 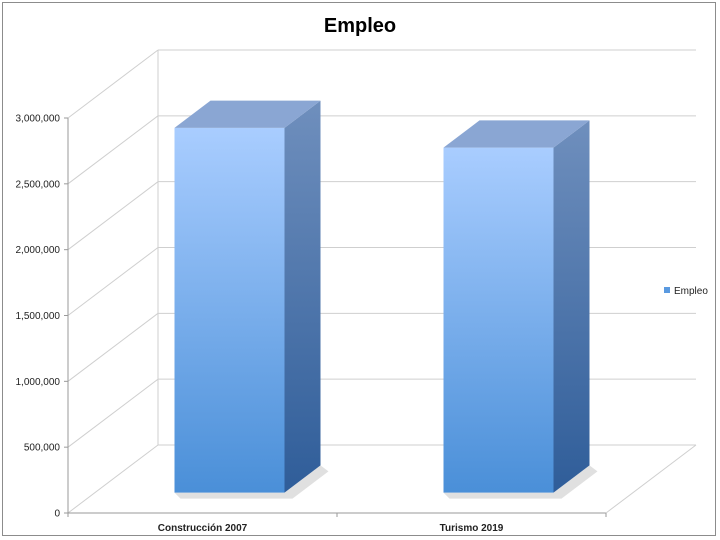 What do you see at coordinates (667, 290) in the screenshot?
I see `legend-swatch` at bounding box center [667, 290].